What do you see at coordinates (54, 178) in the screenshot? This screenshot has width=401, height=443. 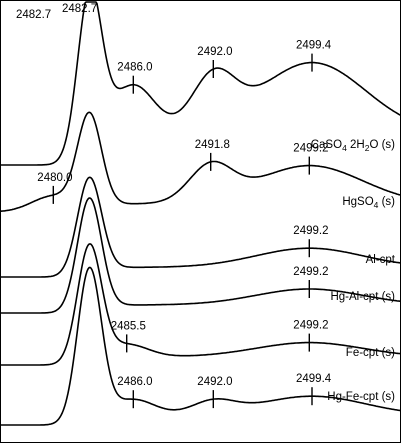 I see `peak-label-2-1: 2480.0` at bounding box center [54, 178].